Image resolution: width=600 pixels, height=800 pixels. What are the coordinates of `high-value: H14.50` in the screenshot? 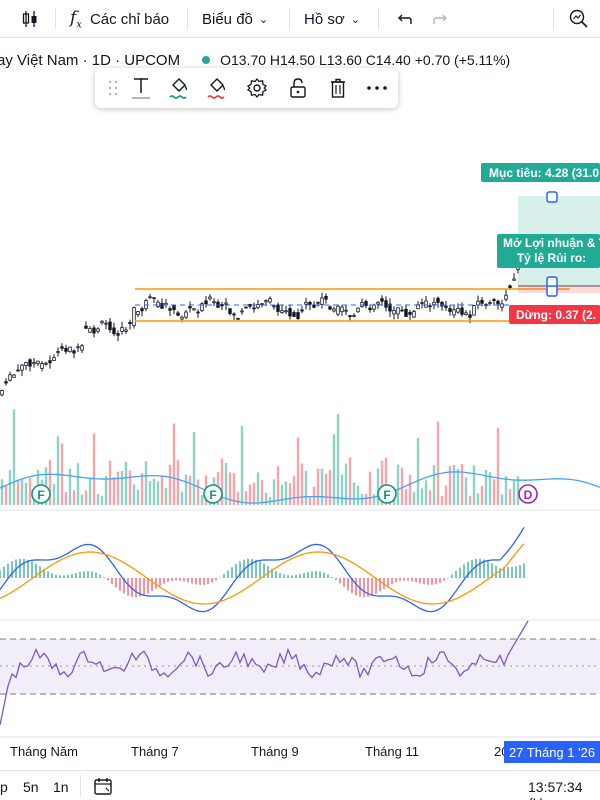 It's located at (292, 60).